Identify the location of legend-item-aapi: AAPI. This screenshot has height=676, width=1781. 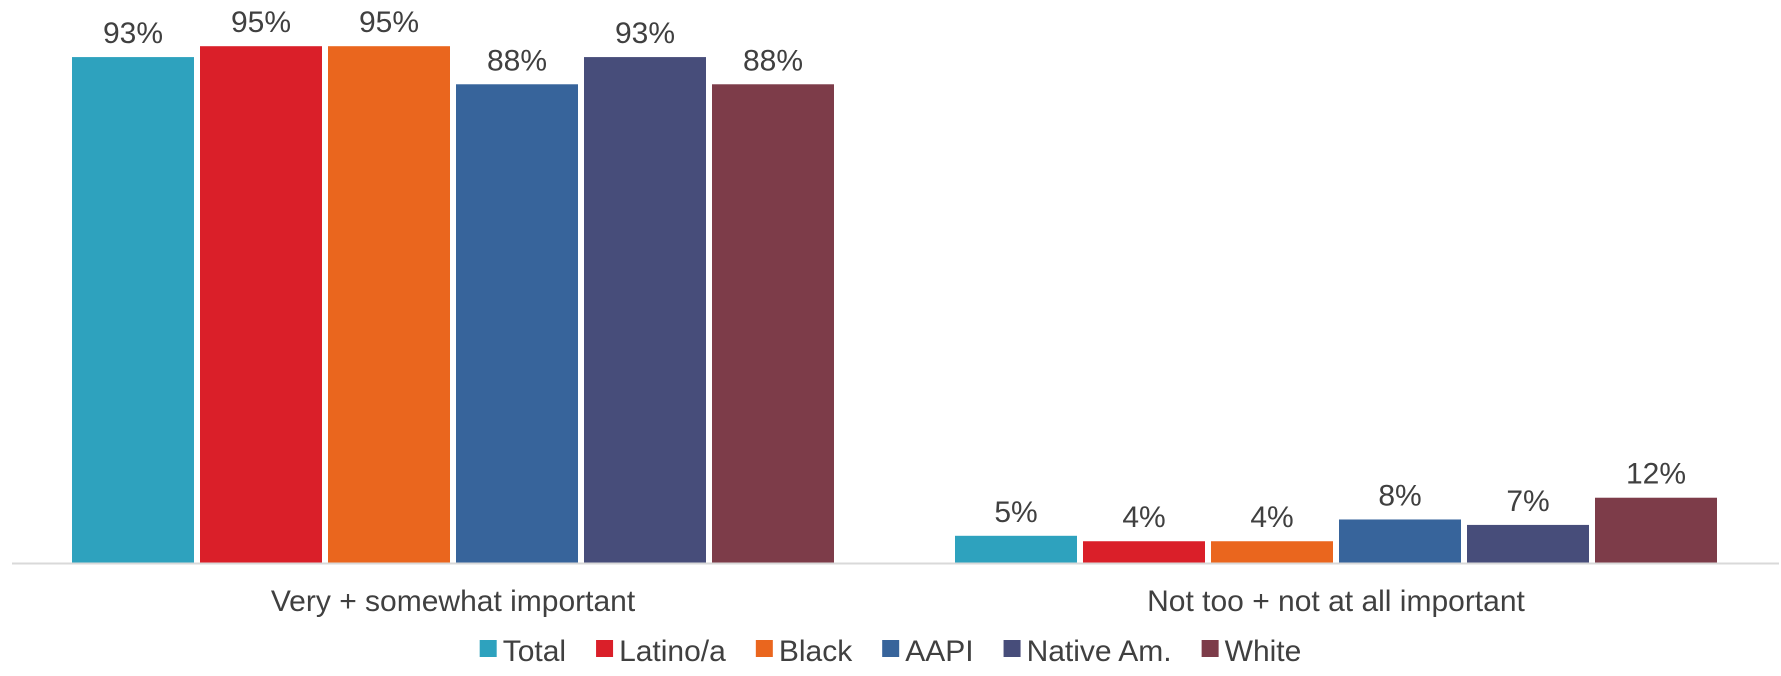
(928, 651).